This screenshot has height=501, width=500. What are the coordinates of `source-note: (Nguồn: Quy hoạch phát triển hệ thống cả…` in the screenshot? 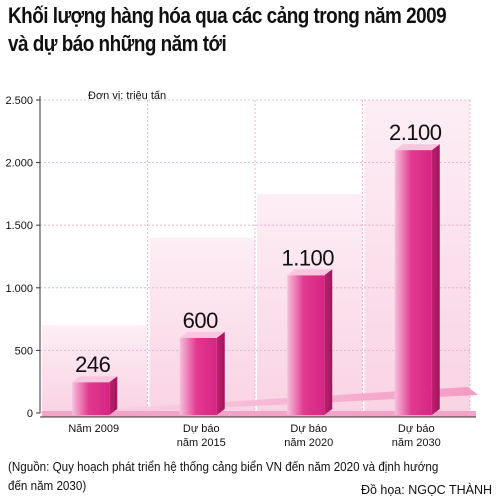 It's located at (223, 476).